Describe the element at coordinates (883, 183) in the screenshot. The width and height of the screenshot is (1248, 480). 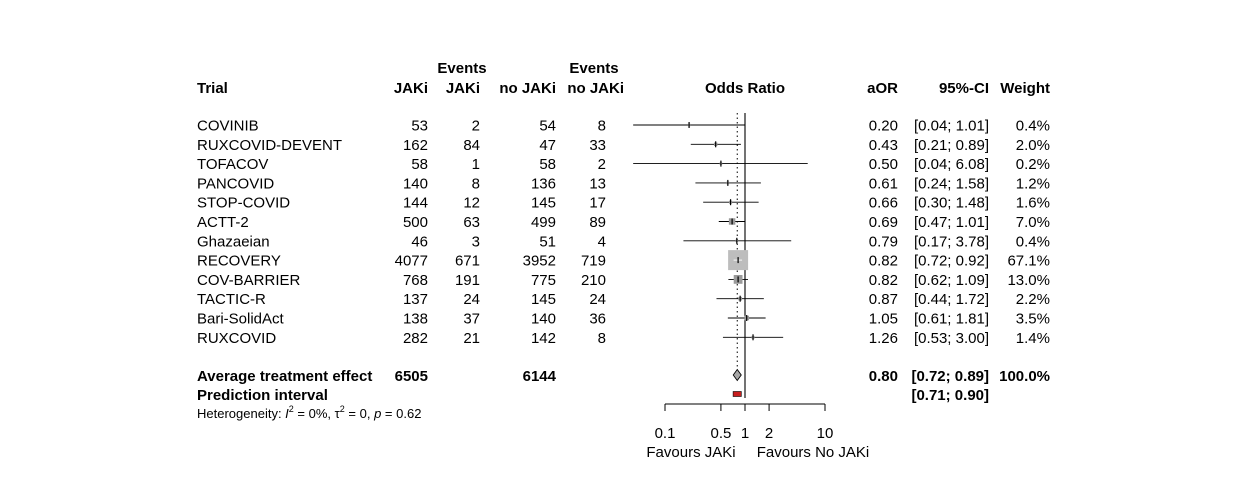
I see `aor-value: 0.61` at that location.